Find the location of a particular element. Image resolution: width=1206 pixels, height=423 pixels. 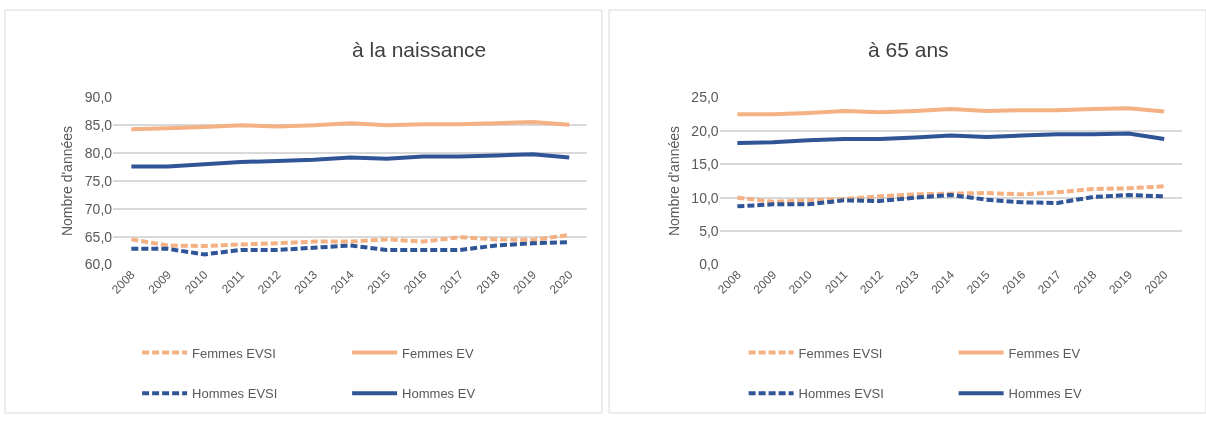

y-tick-label: 25,0 is located at coordinates (705, 97).